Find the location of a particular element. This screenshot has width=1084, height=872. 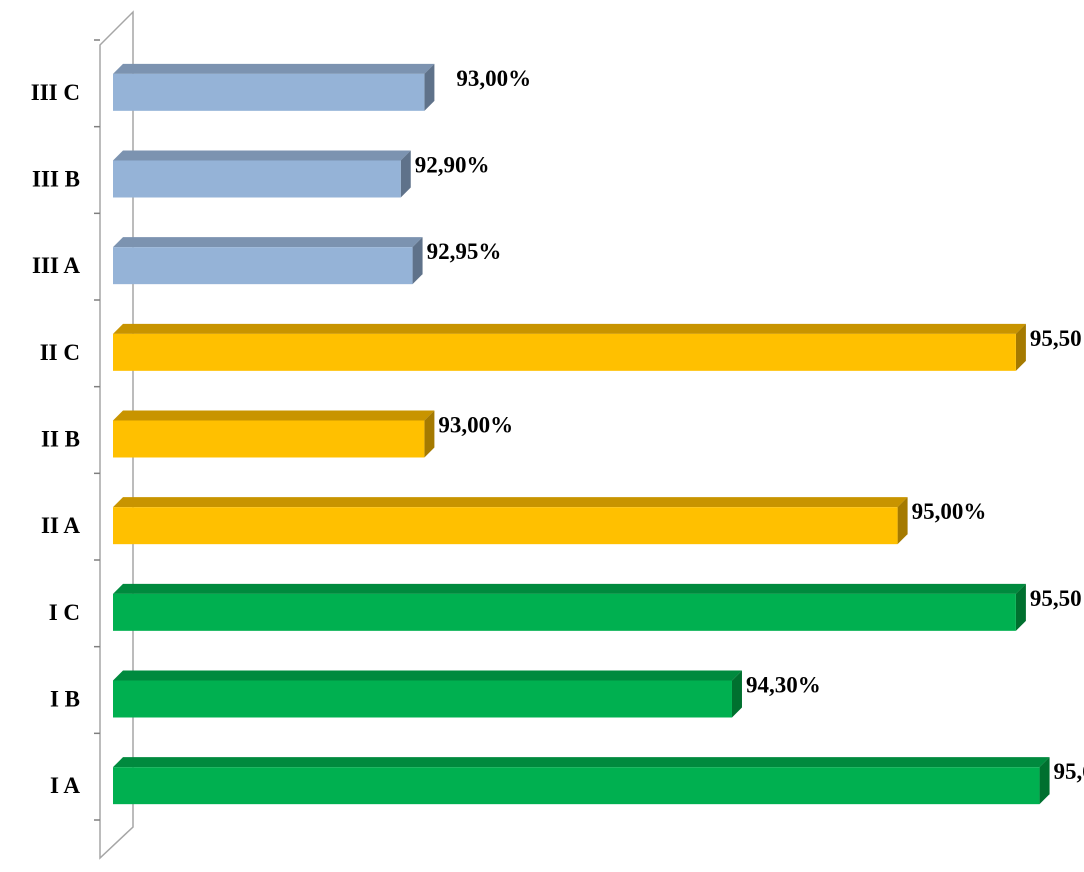

bar-ii-b is located at coordinates (274, 434).